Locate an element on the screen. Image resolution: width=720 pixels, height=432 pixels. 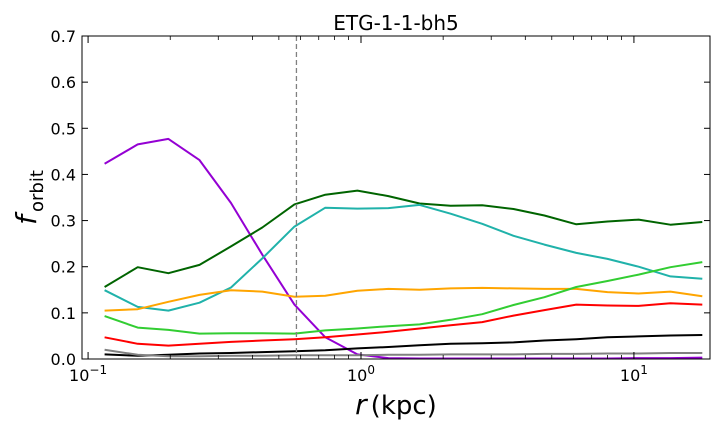
y-tick-label: 0.1 is located at coordinates (63, 313).